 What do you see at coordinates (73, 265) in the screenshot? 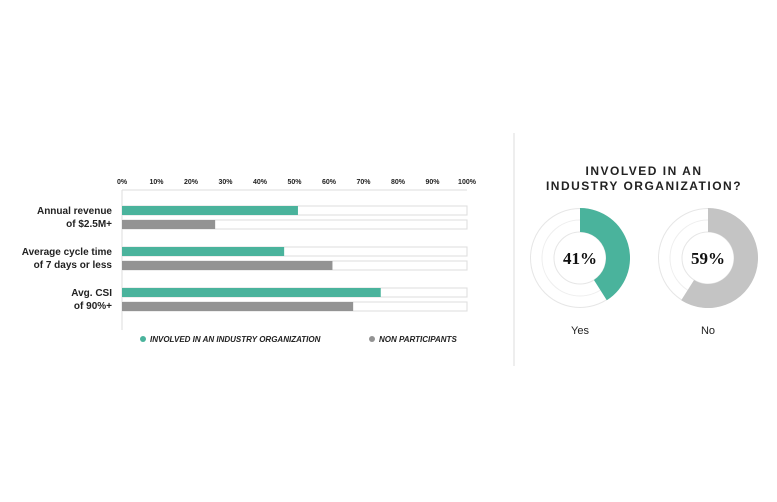
I see `category-label: of 7 days or less` at bounding box center [73, 265].